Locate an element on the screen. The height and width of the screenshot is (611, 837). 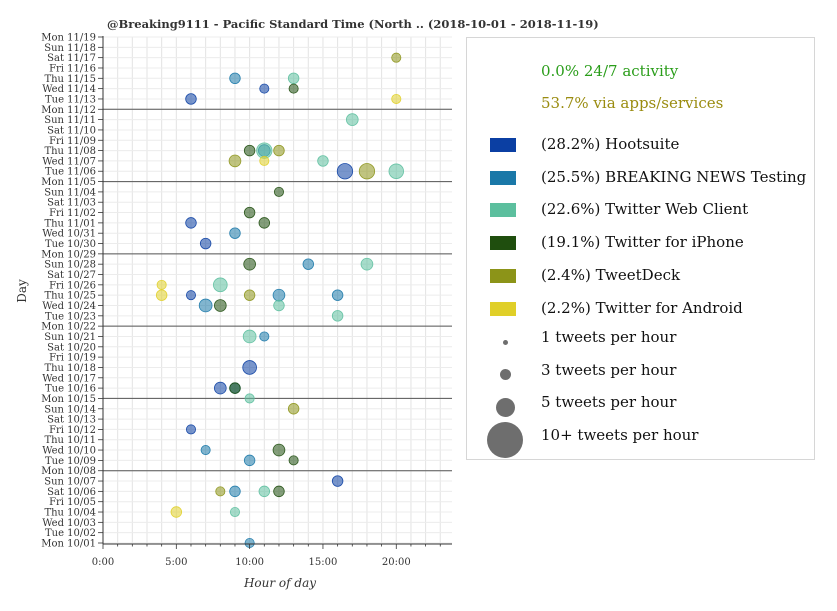
legend-entry-label: (22.6%) Twitter Web Client is located at coordinates (645, 209).